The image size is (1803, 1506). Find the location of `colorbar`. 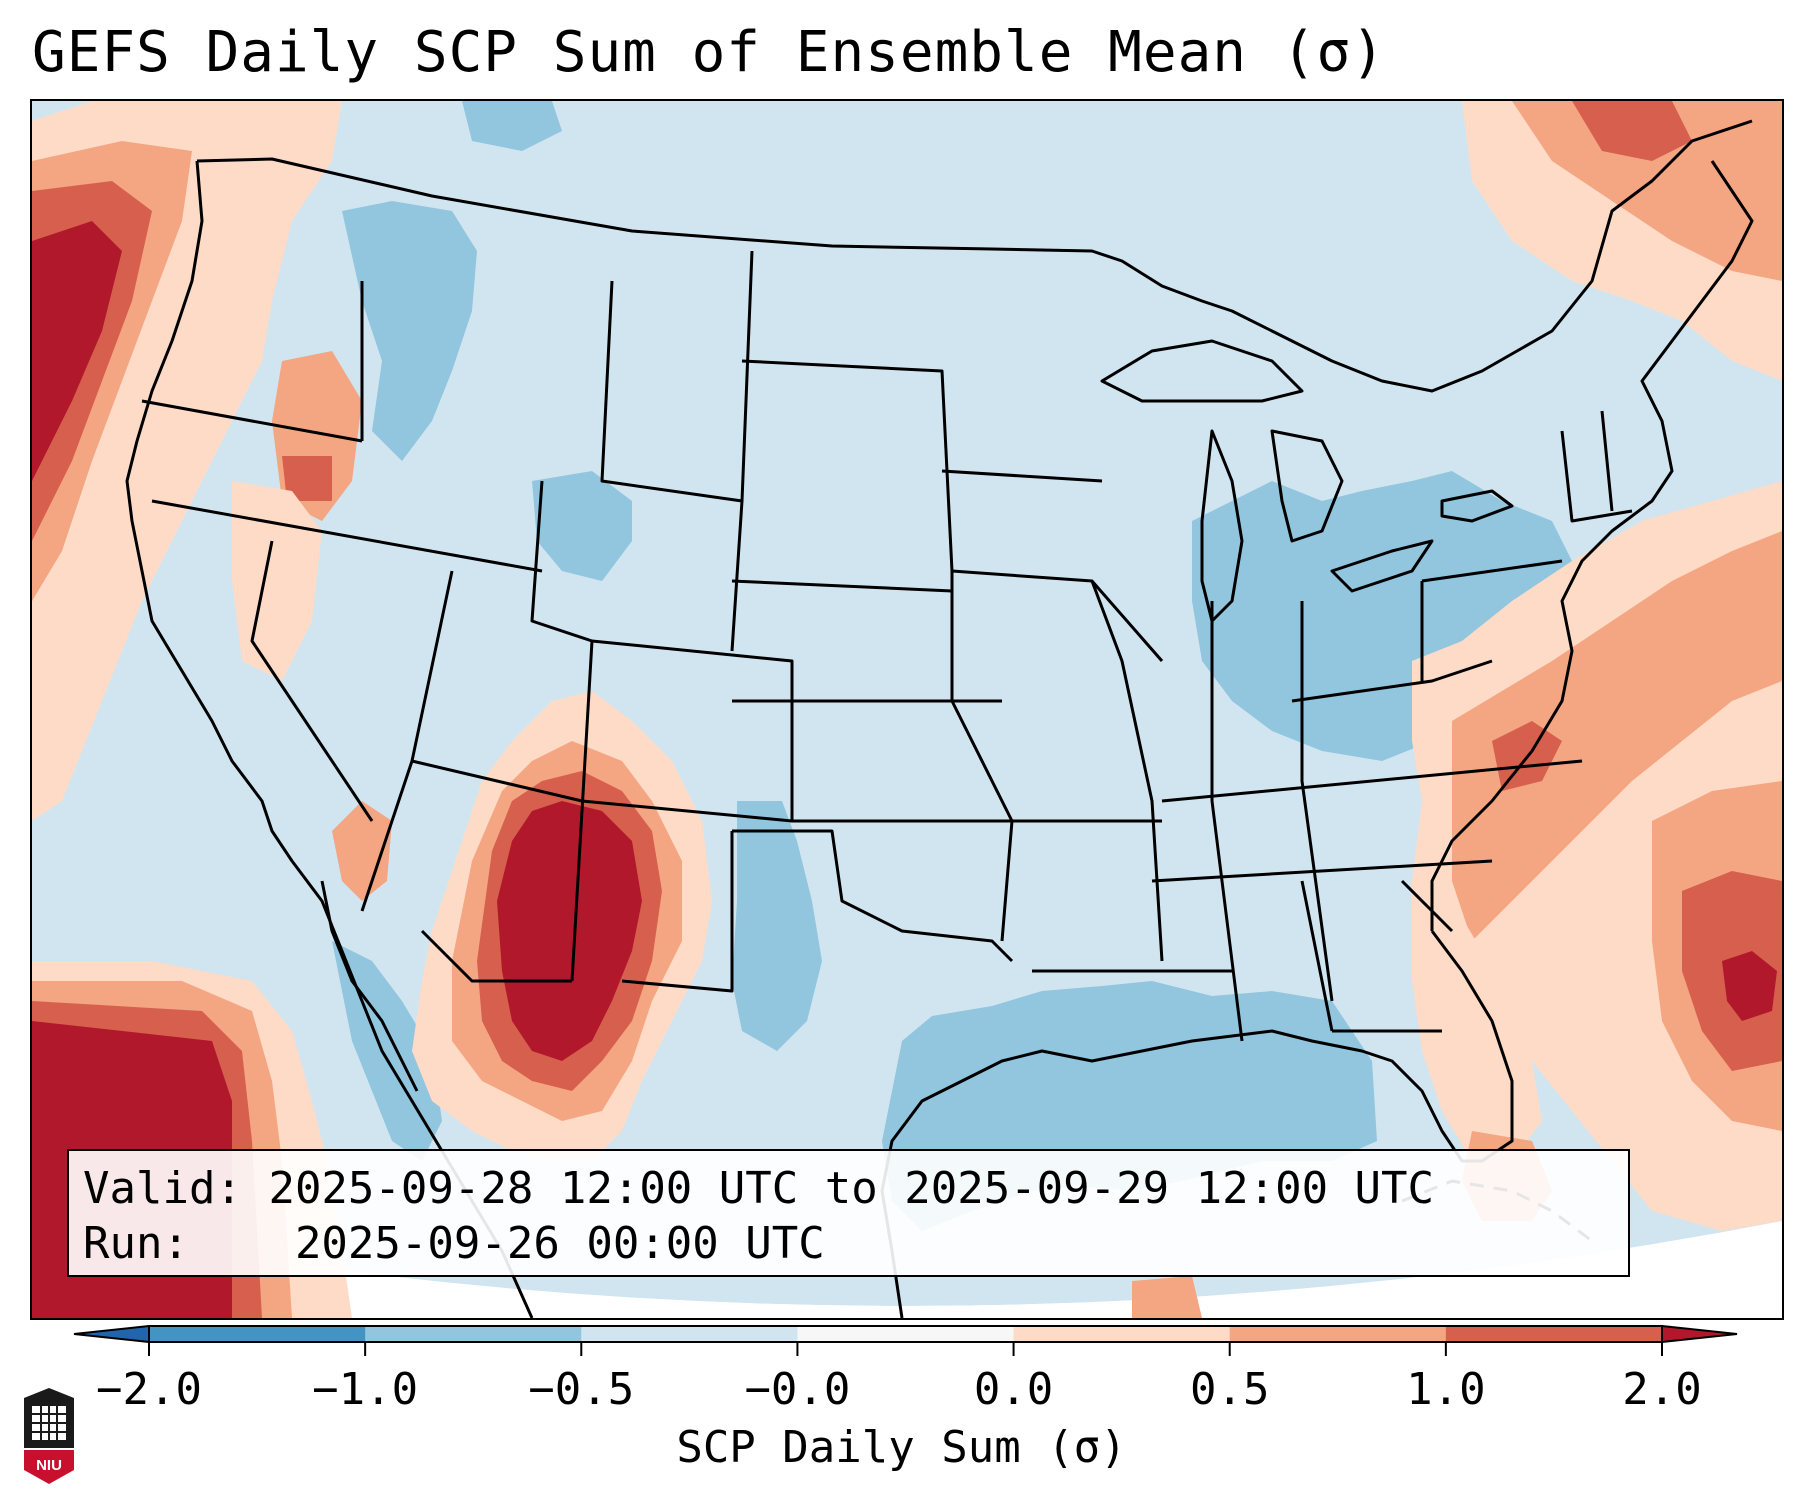

colorbar is located at coordinates (905, 1340).